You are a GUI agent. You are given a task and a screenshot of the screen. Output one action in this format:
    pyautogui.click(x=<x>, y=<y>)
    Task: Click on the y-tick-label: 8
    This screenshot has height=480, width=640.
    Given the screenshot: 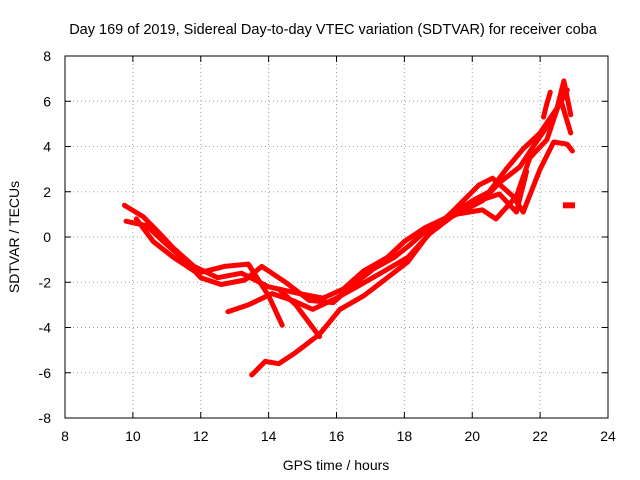 What is the action you would take?
    pyautogui.click(x=47, y=56)
    